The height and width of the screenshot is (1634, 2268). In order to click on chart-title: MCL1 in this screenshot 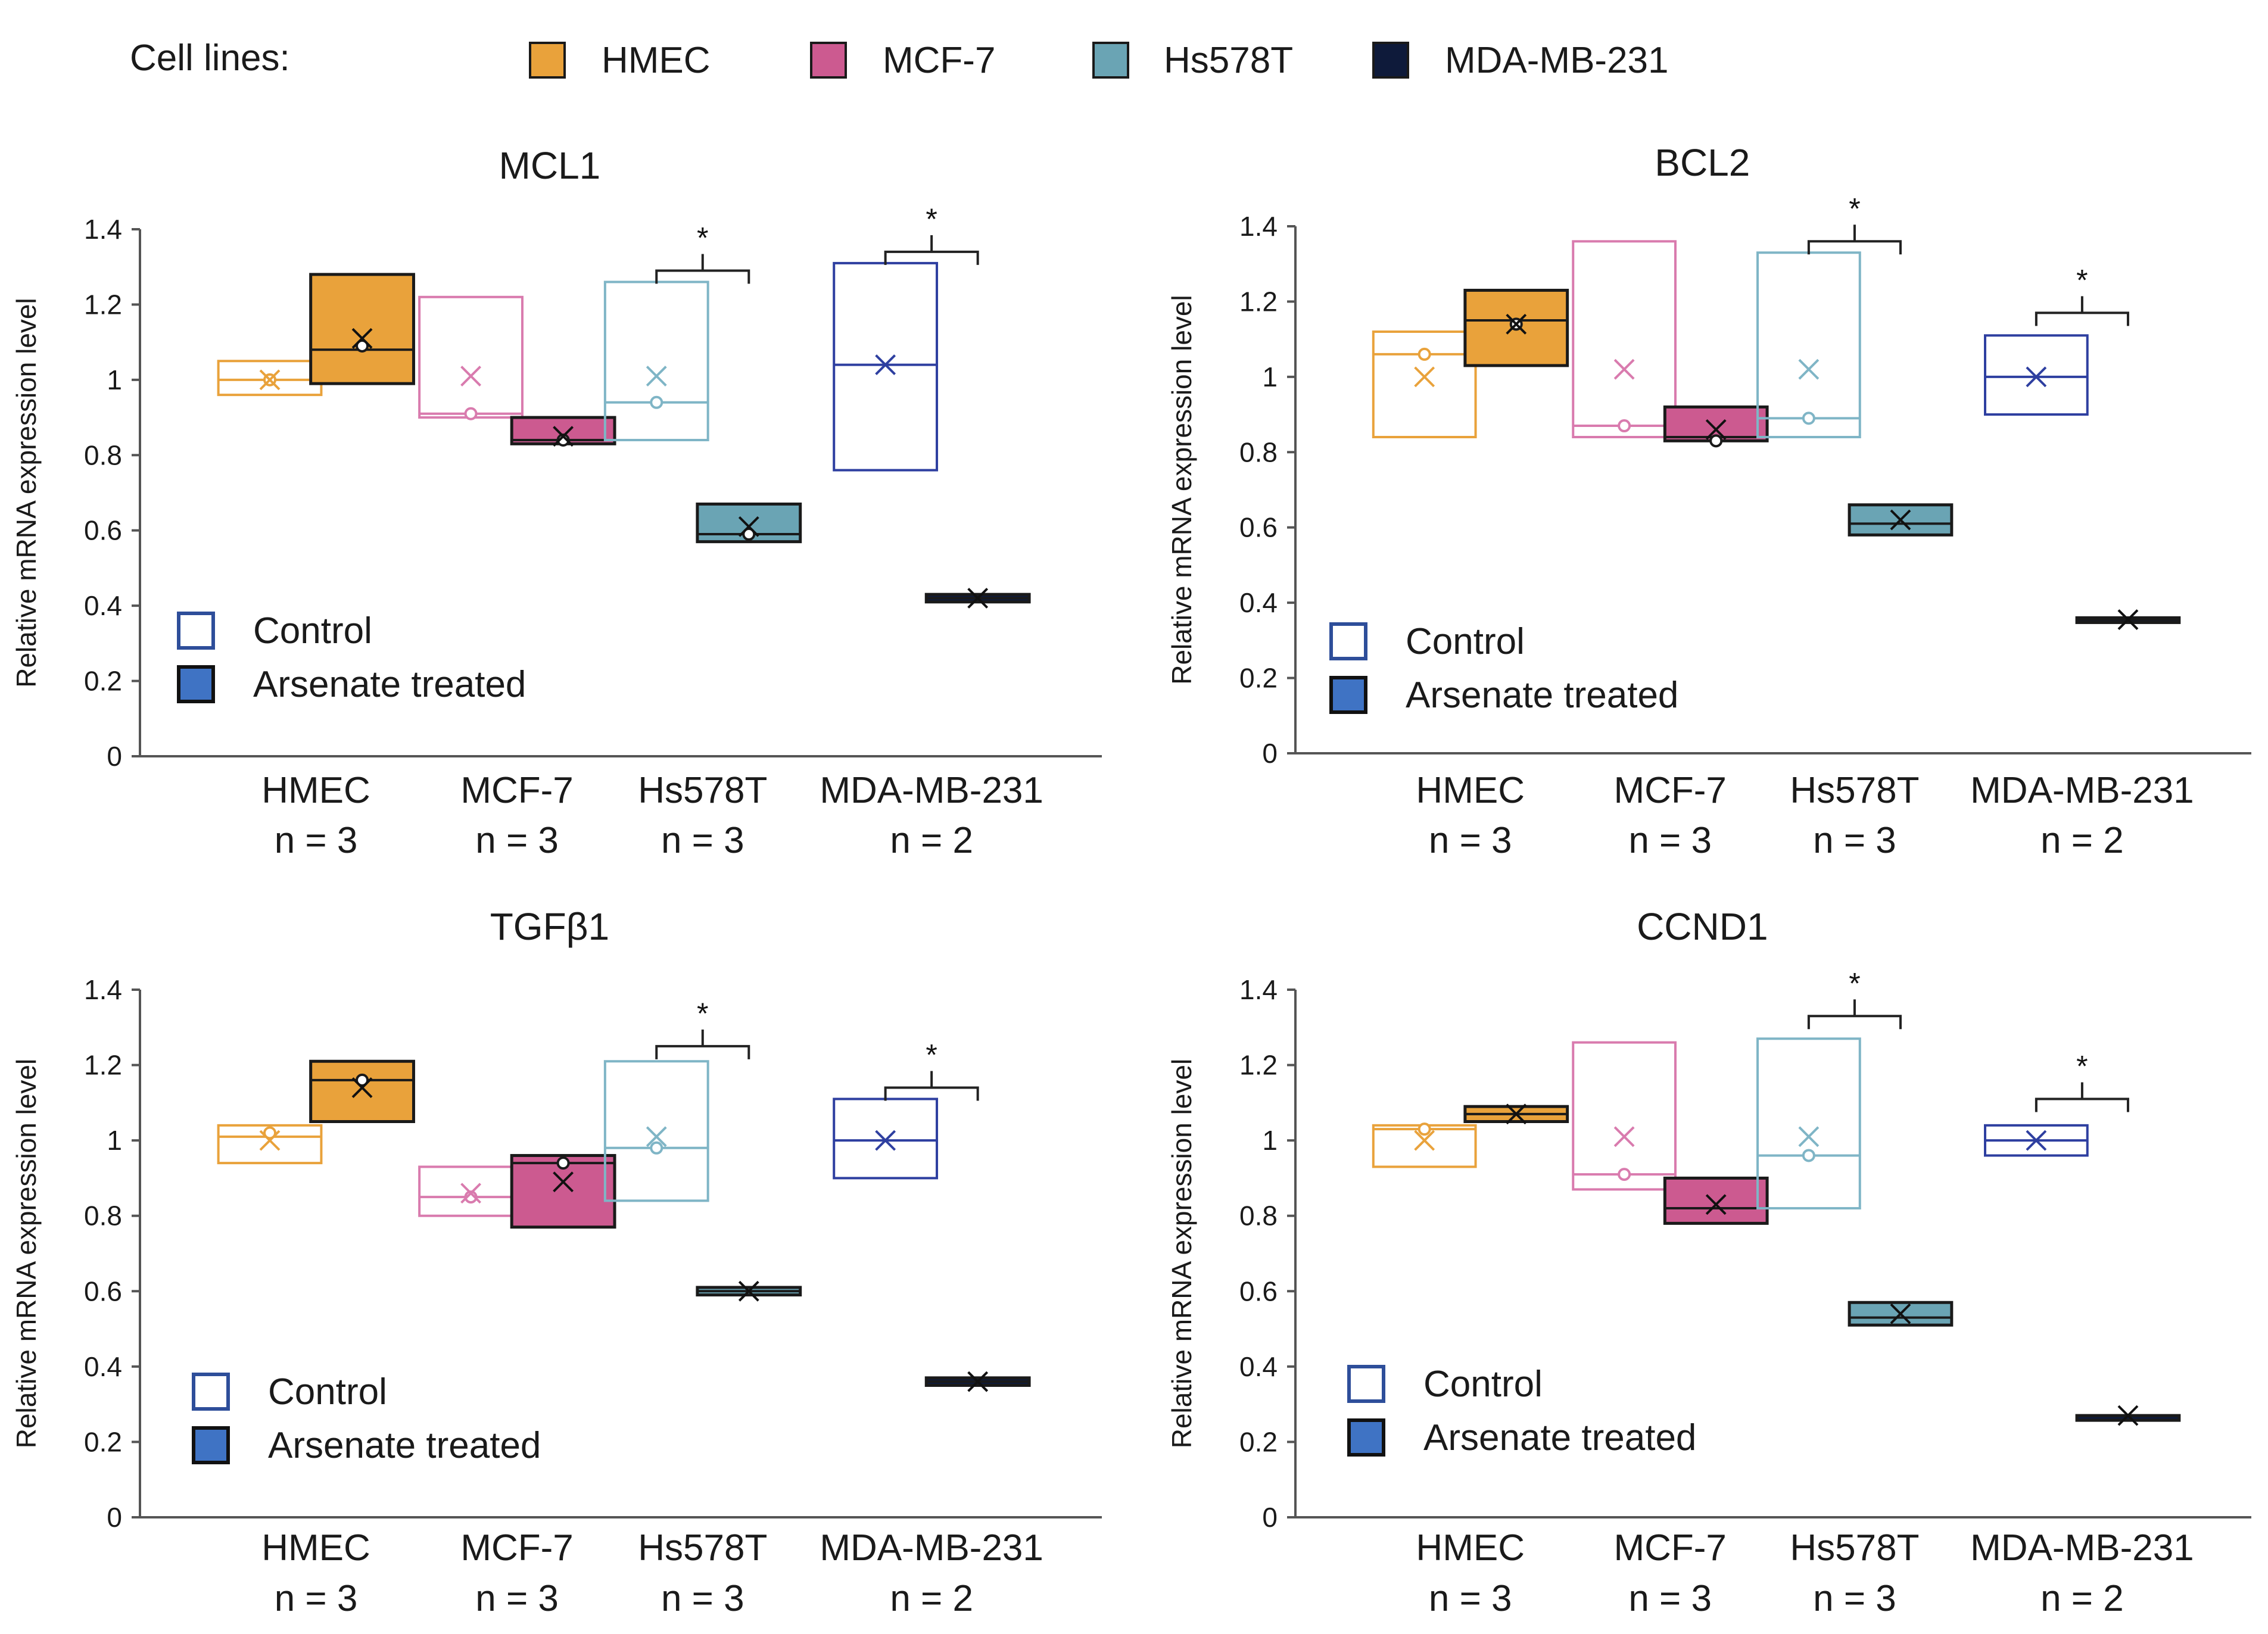, I will do `click(550, 166)`.